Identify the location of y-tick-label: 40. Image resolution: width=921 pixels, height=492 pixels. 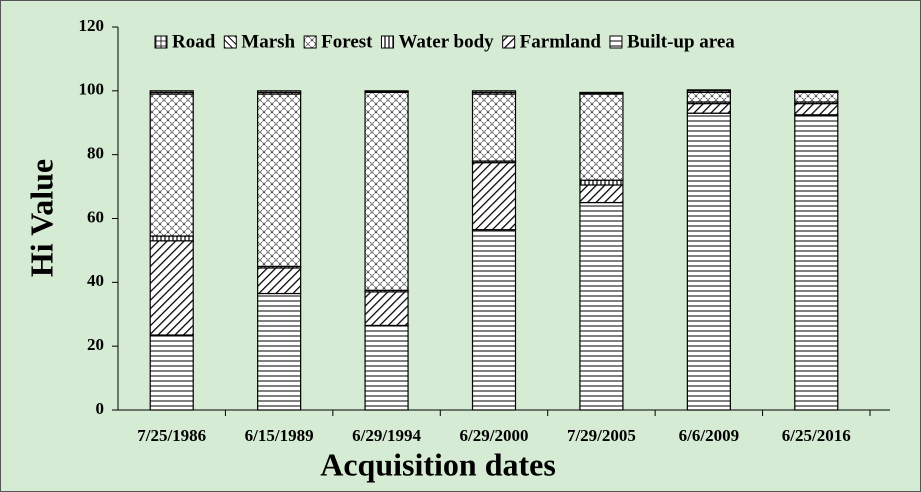
(95, 280).